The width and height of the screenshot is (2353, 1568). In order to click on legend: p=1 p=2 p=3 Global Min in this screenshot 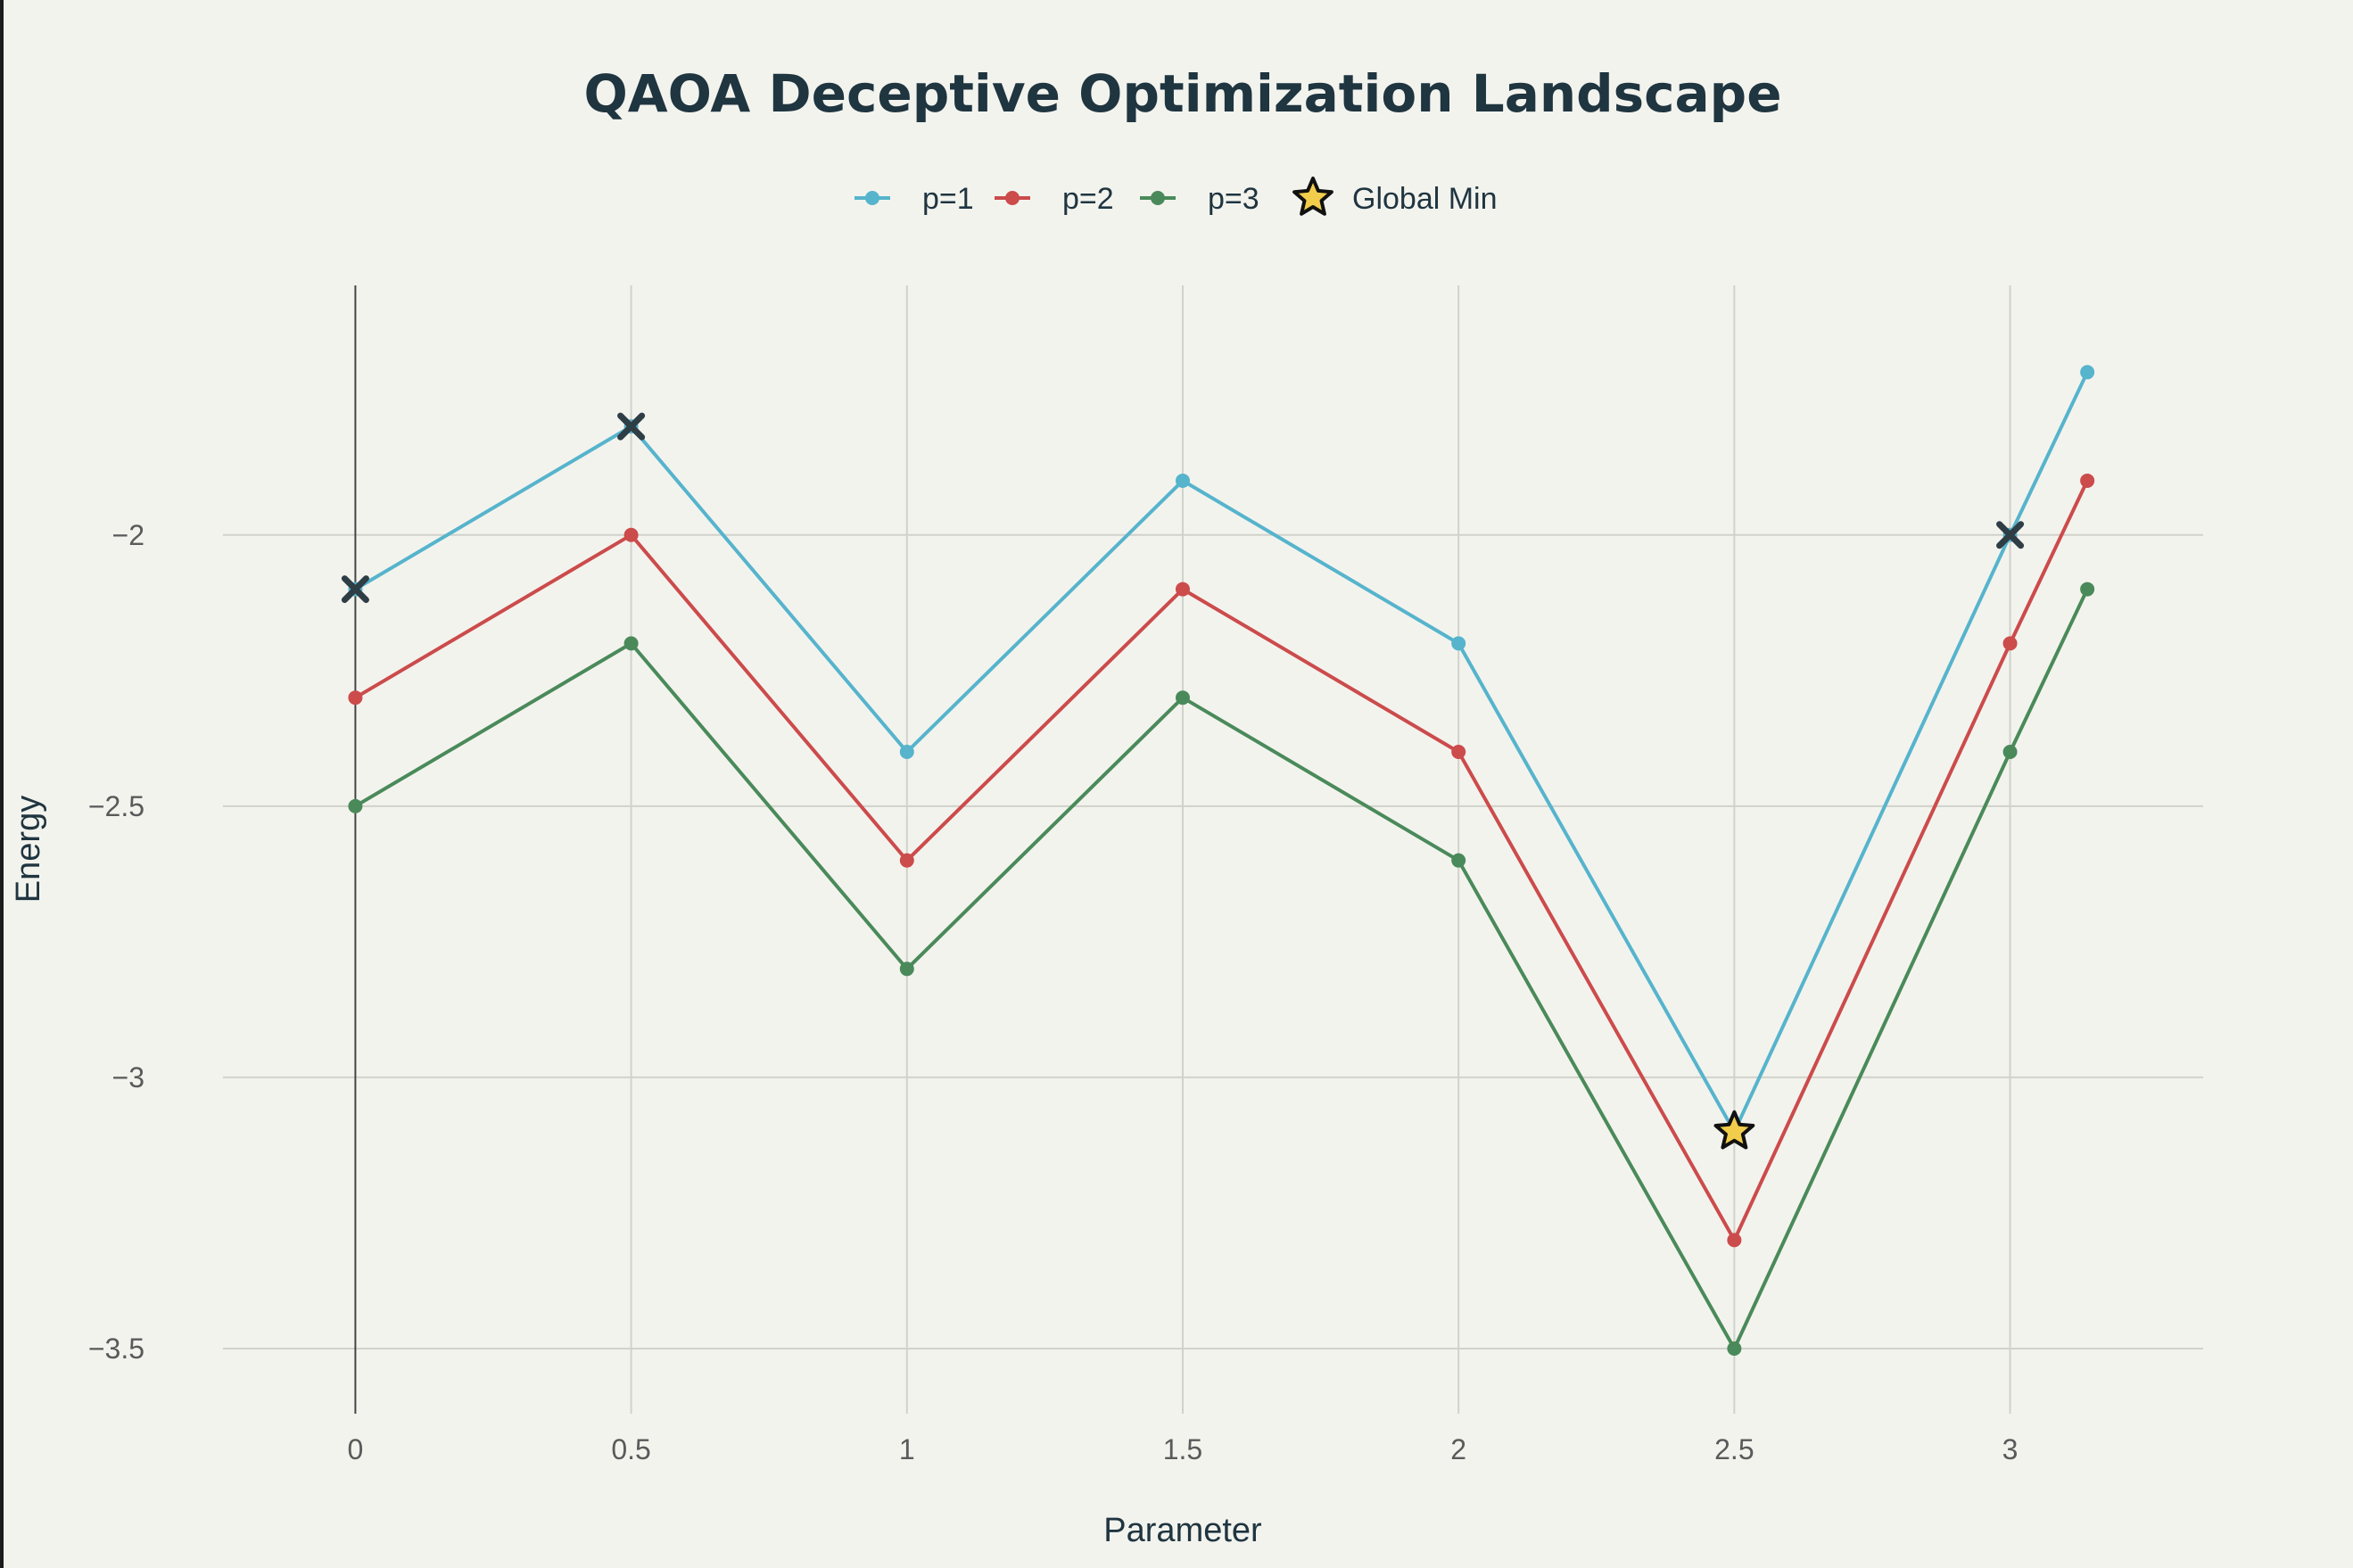, I will do `click(1176, 196)`.